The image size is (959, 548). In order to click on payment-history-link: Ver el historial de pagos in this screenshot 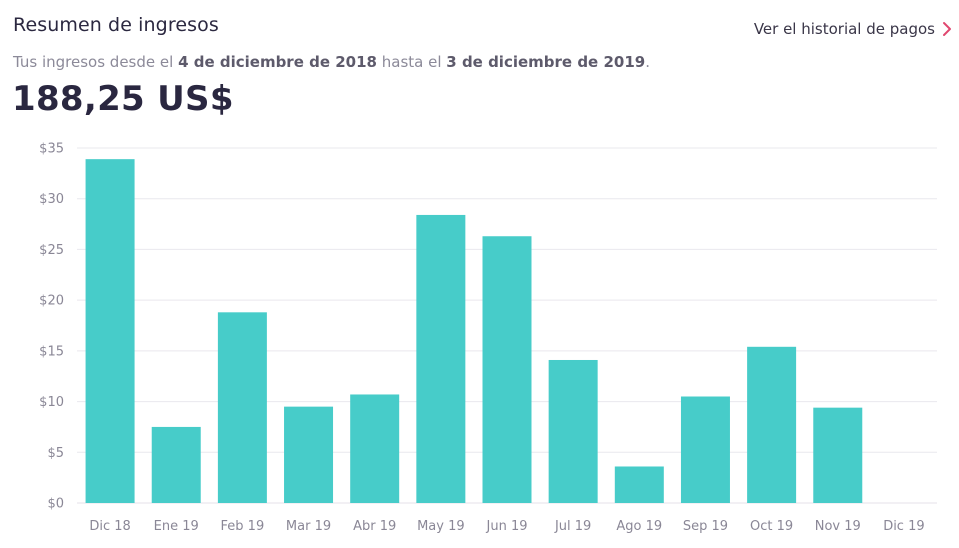, I will do `click(854, 29)`.